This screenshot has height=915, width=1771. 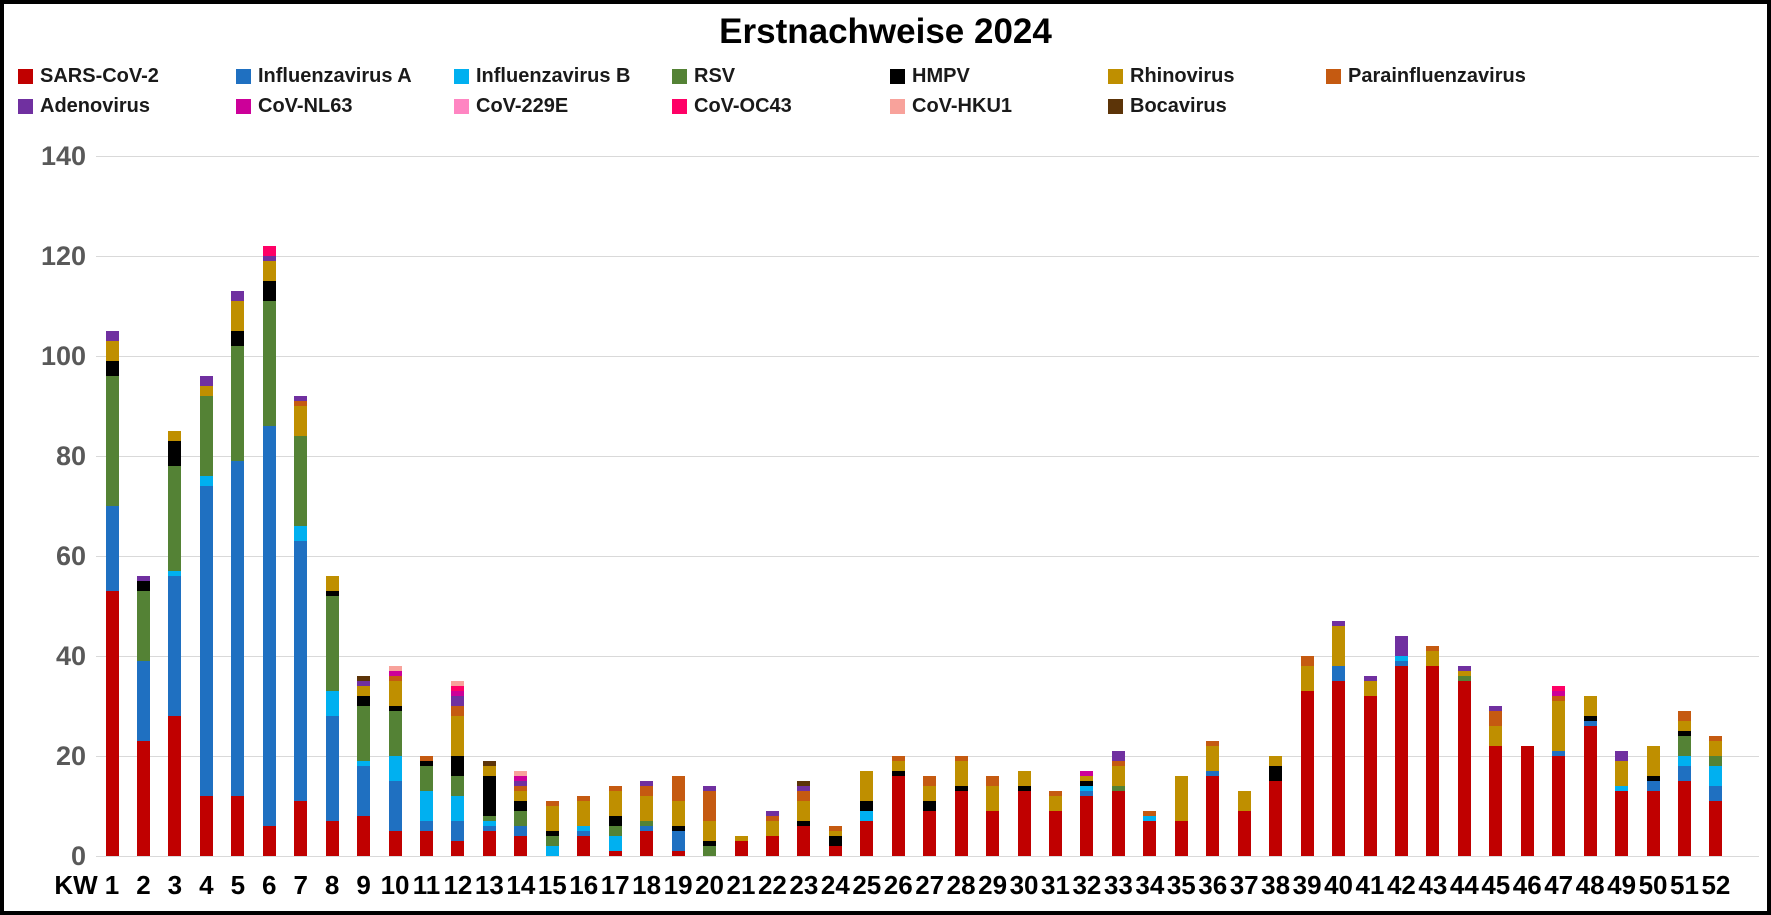 What do you see at coordinates (930, 76) in the screenshot?
I see `legend-item-HMPV: HMPV` at bounding box center [930, 76].